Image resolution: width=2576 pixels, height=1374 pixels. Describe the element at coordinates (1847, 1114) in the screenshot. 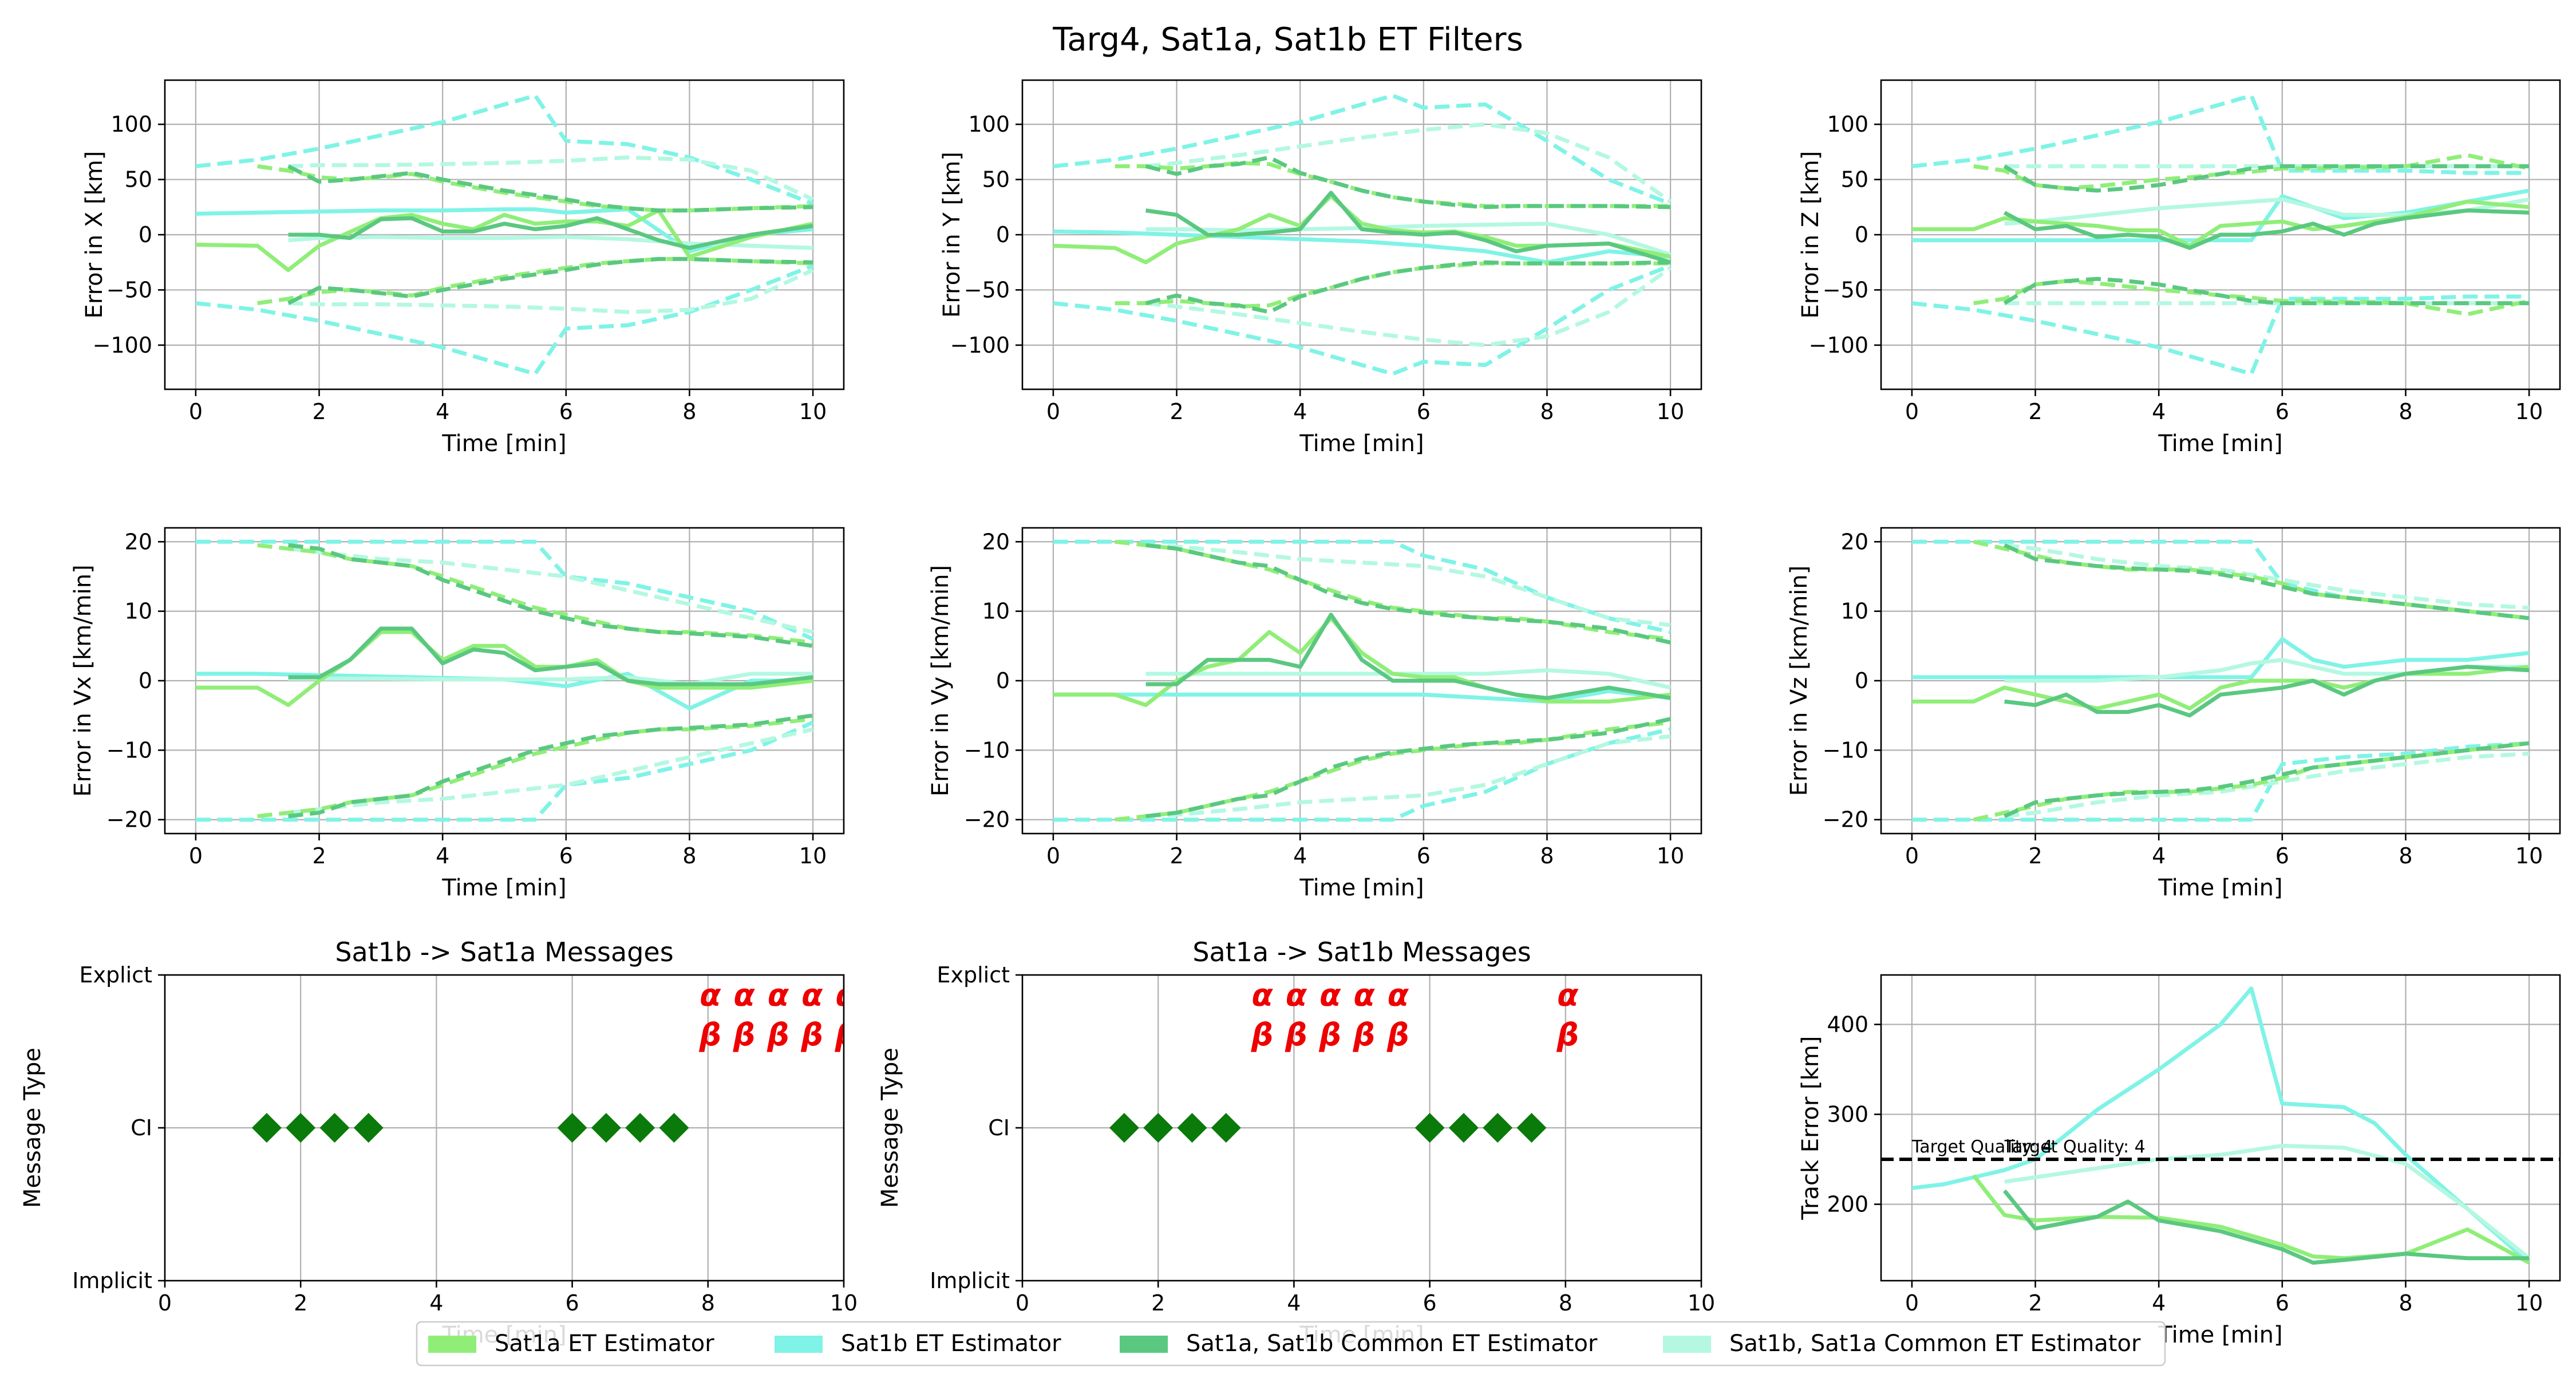

I see `y-tick-label: 300` at that location.